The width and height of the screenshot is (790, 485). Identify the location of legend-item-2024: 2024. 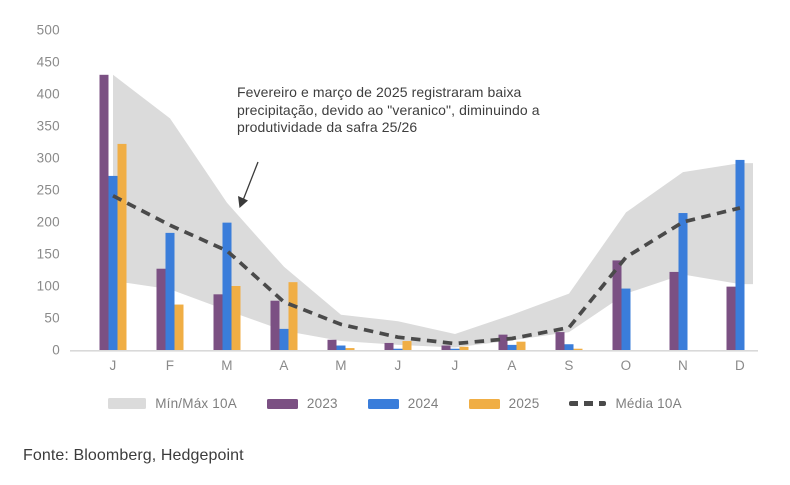
(403, 403).